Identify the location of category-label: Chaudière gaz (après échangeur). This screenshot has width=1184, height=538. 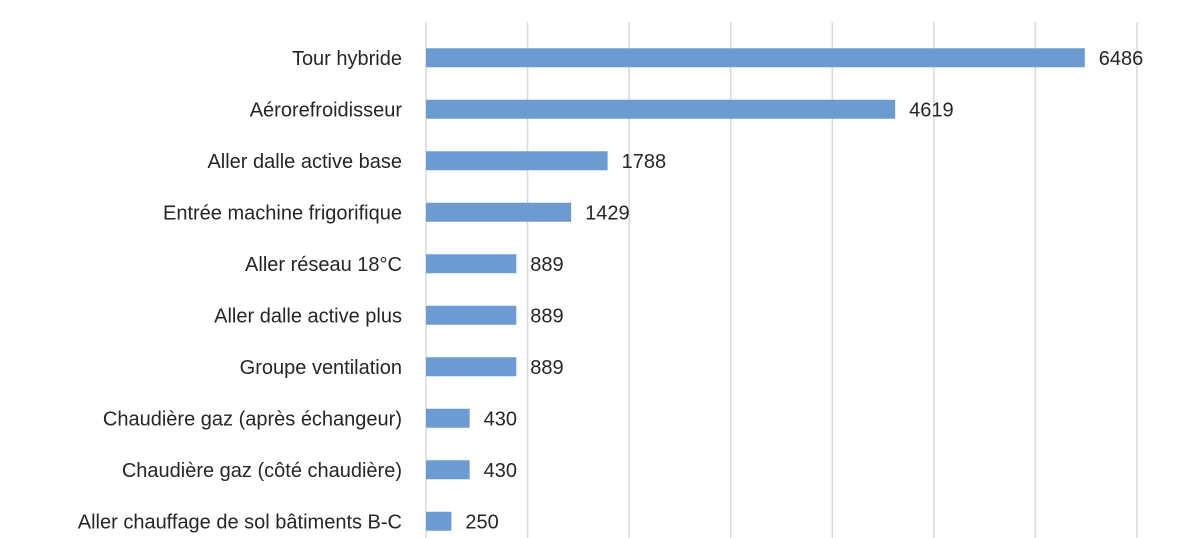
(252, 419).